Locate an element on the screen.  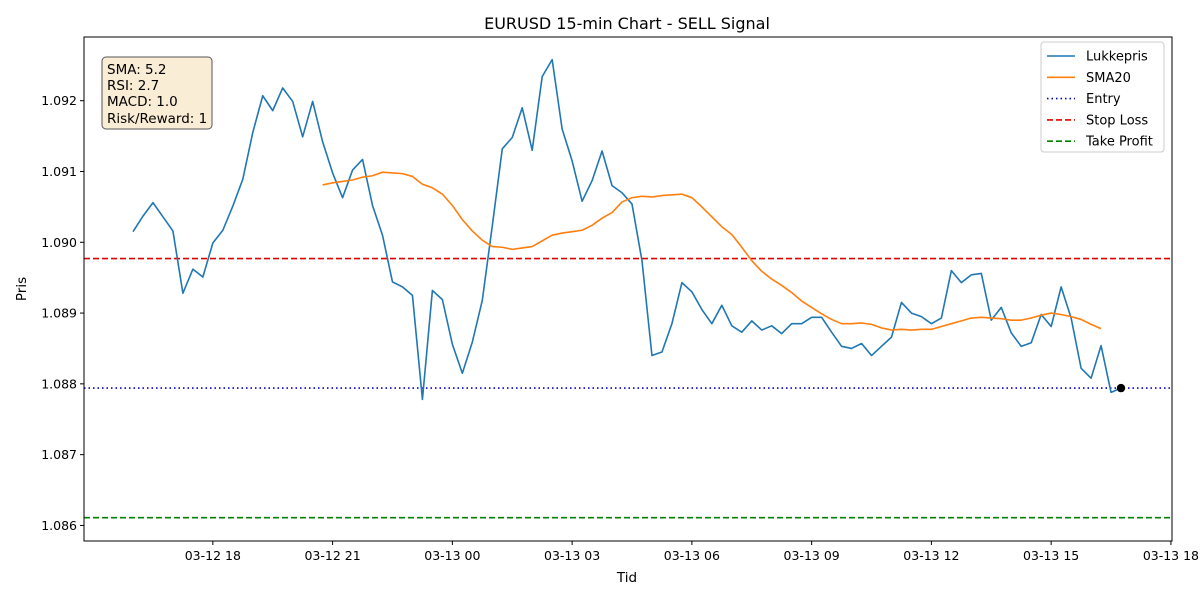
x-tick-label: 03-13 00 is located at coordinates (452, 555).